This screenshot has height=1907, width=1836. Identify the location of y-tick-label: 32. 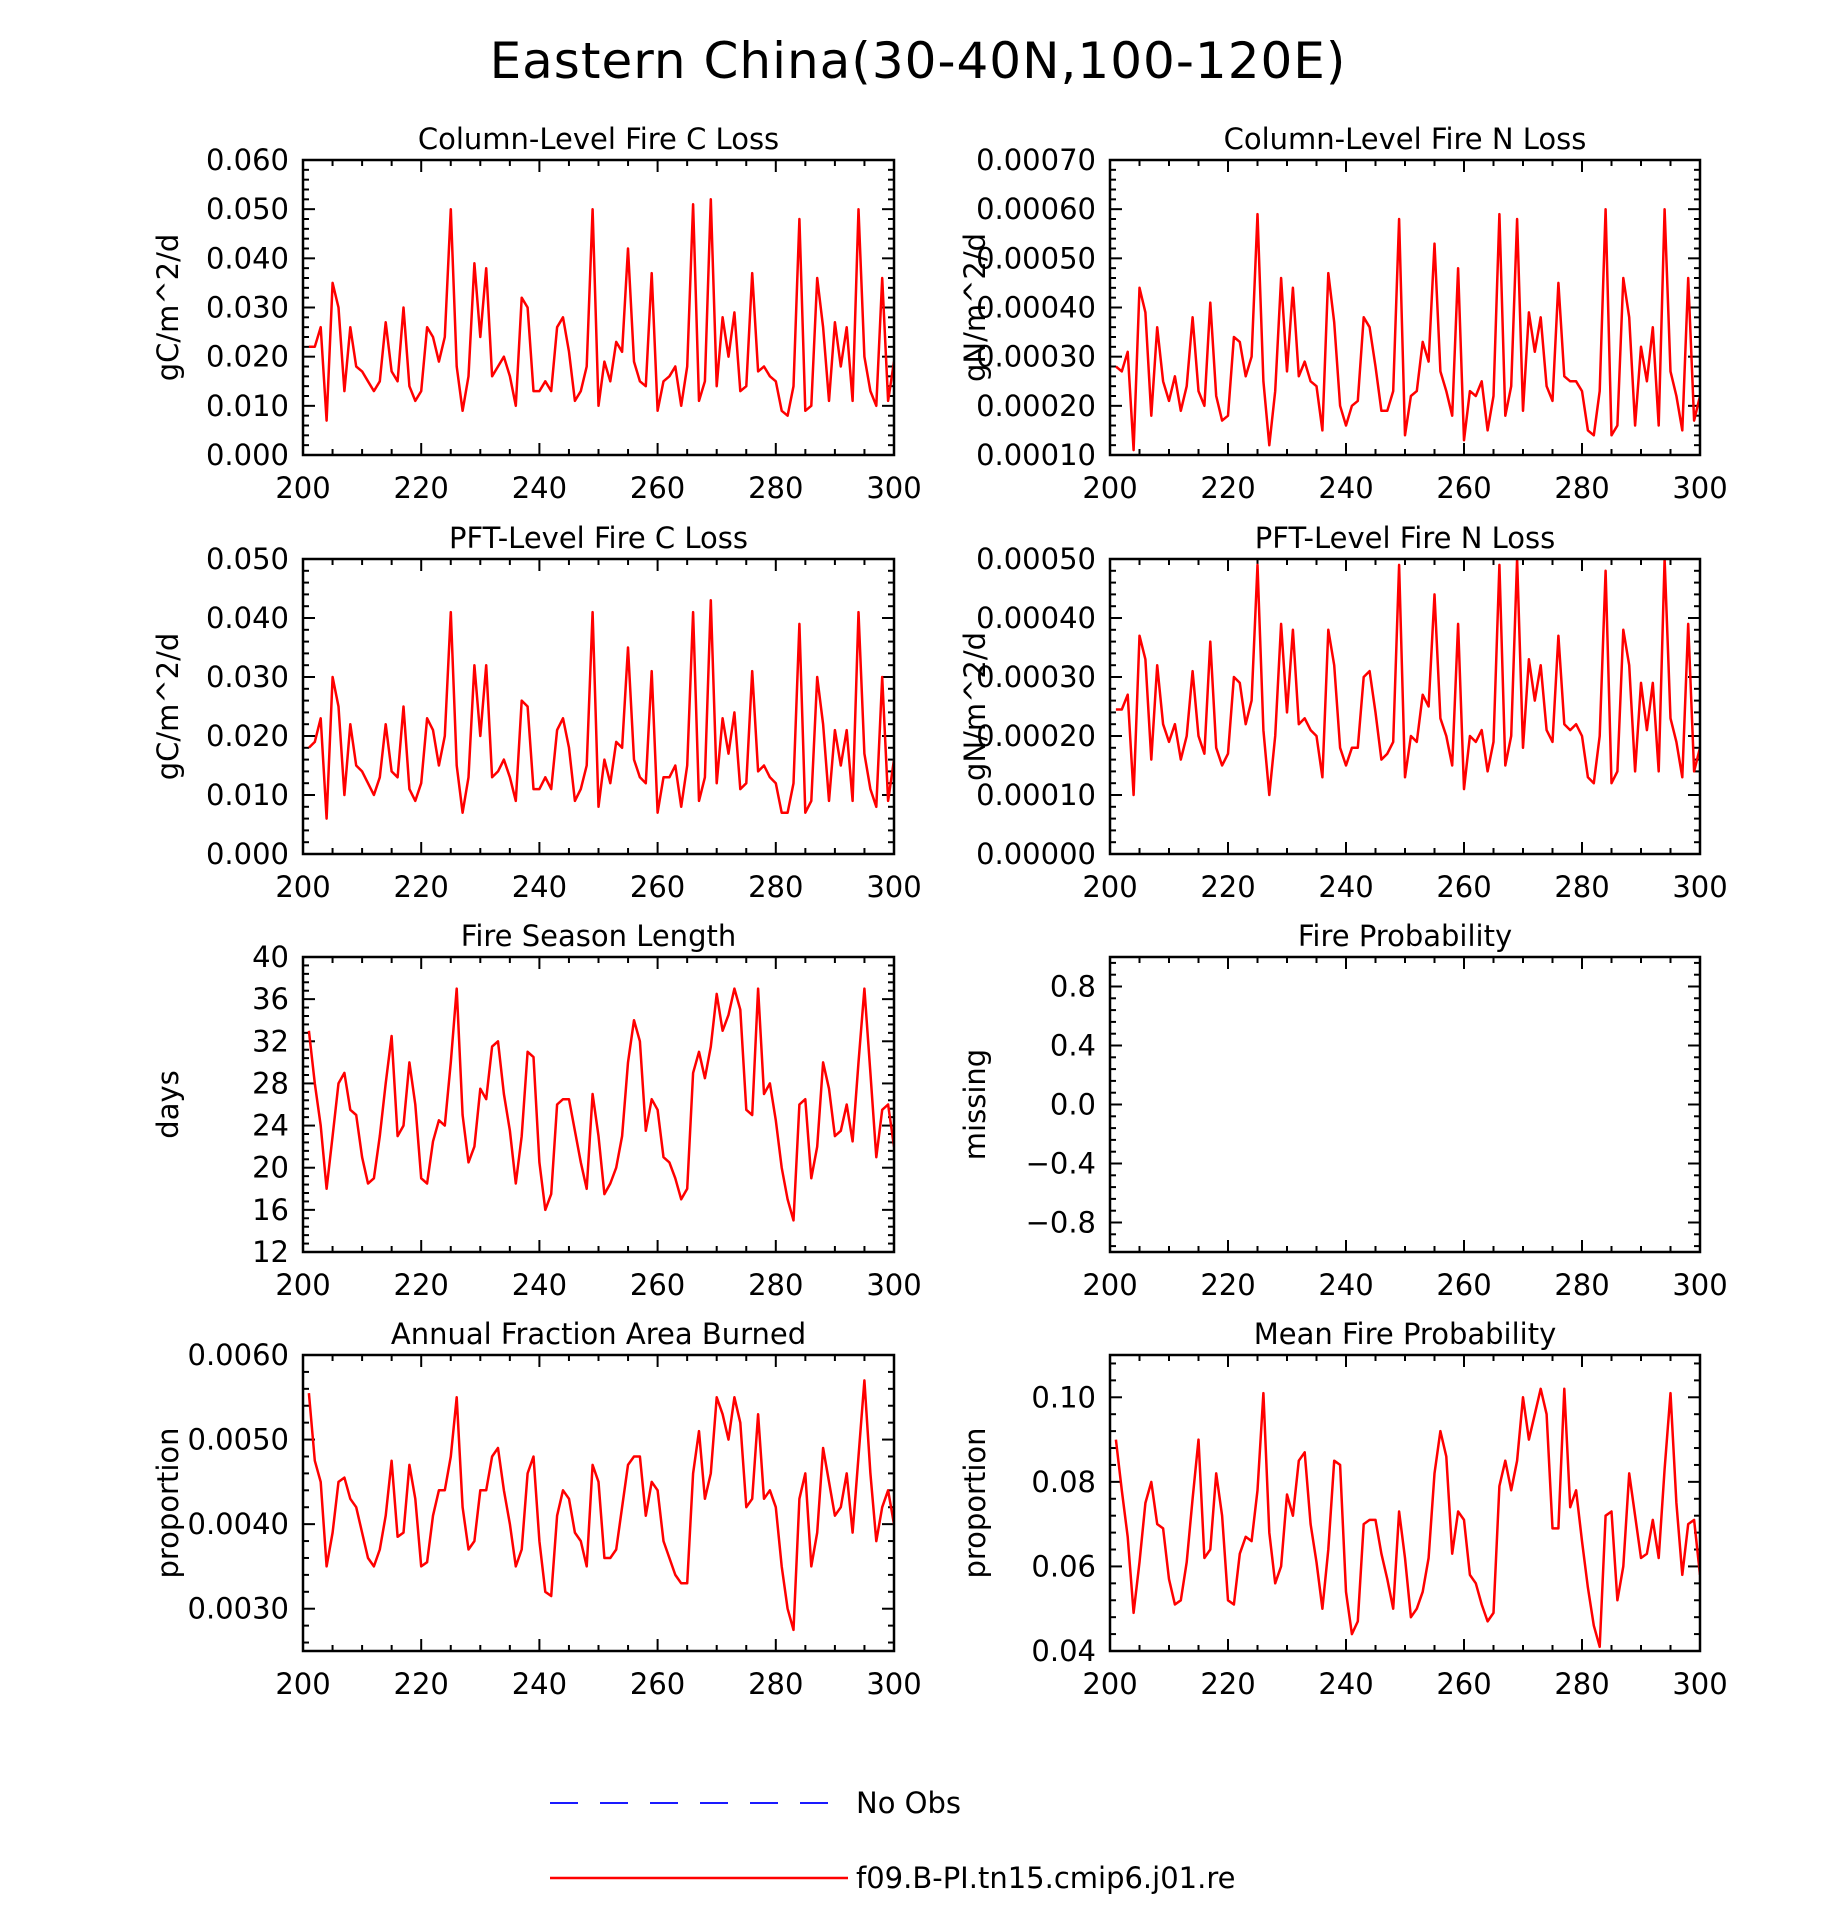
(270, 1041).